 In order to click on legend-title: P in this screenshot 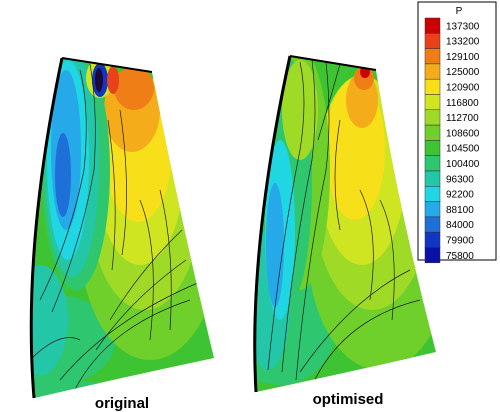, I will do `click(459, 11)`.